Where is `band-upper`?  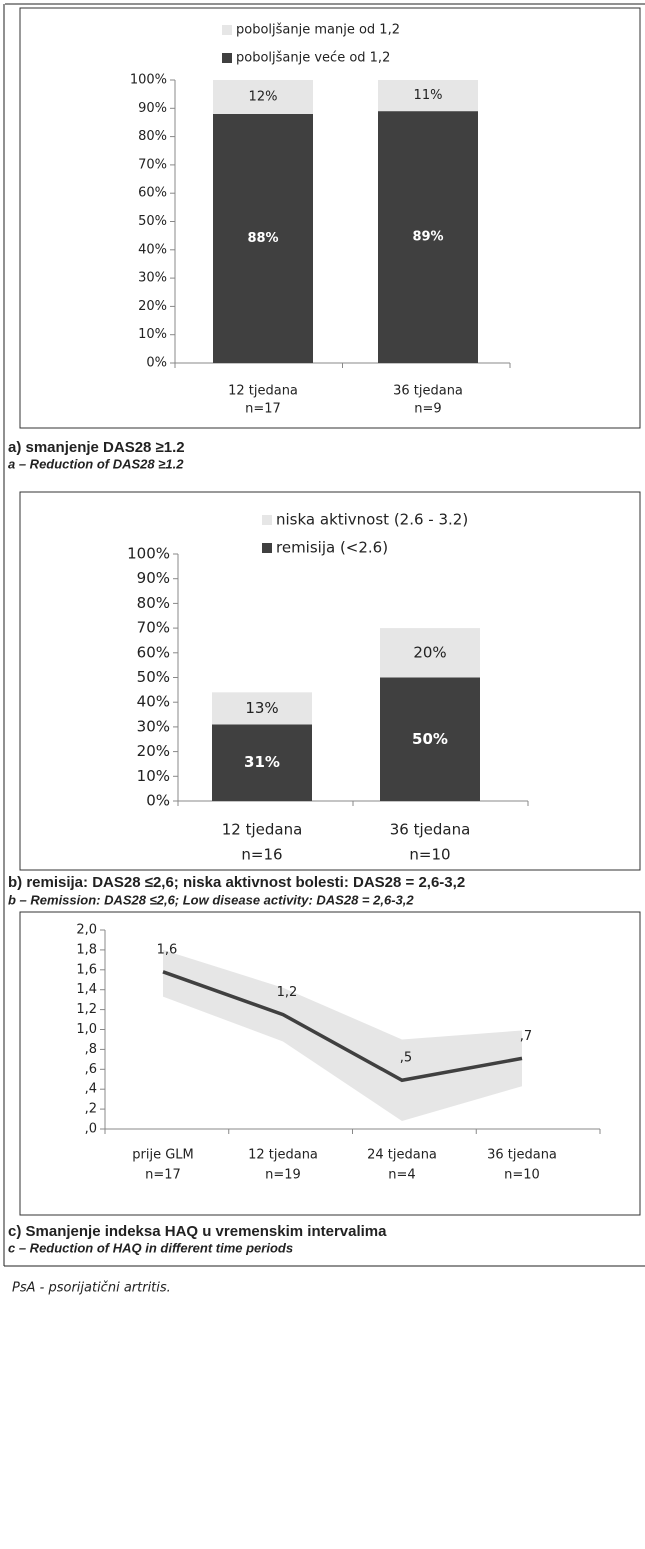 band-upper is located at coordinates (342, 1035).